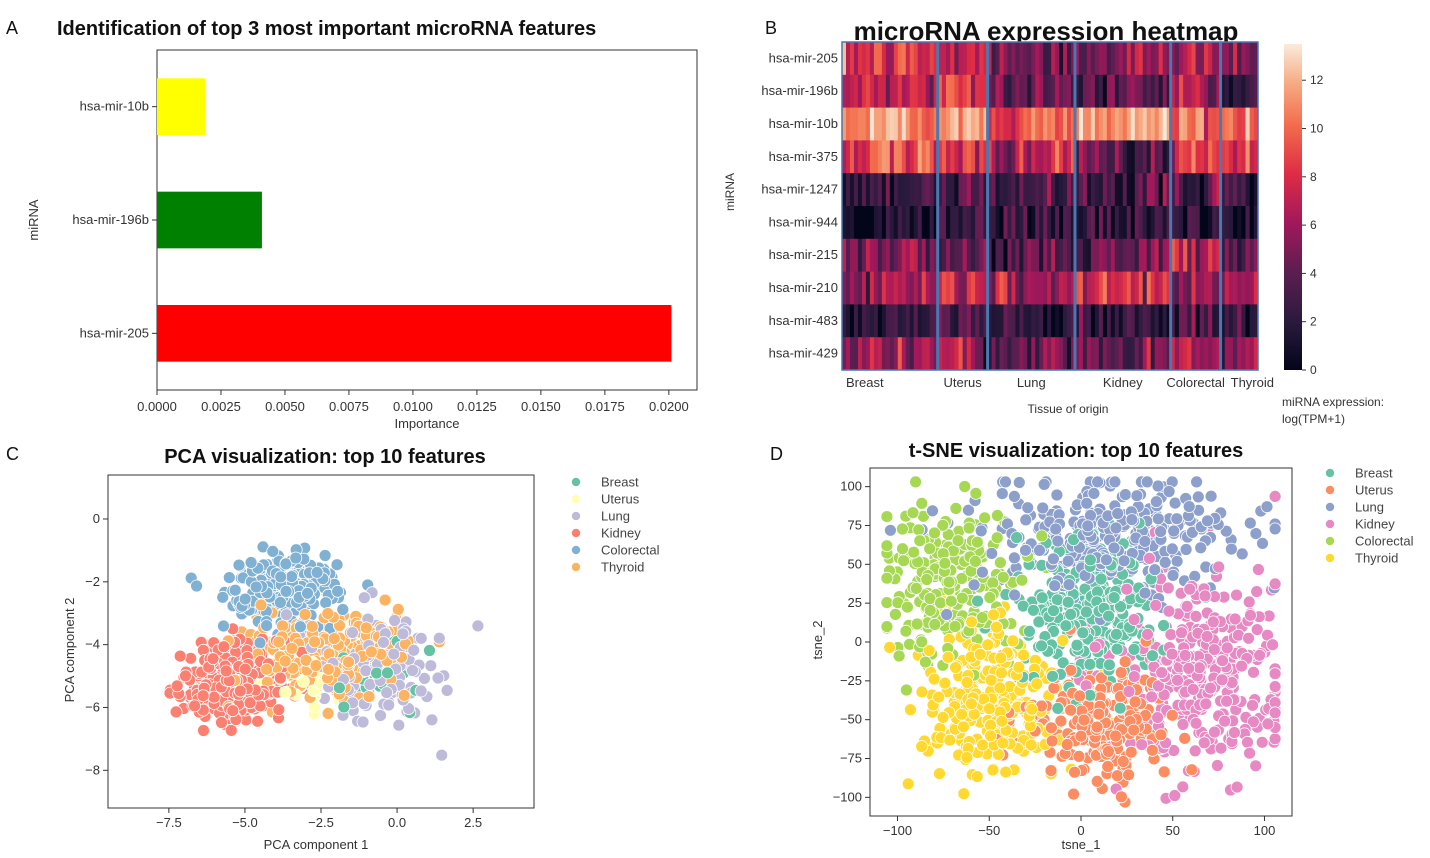 The height and width of the screenshot is (858, 1430). I want to click on point-breast, so click(1016, 537).